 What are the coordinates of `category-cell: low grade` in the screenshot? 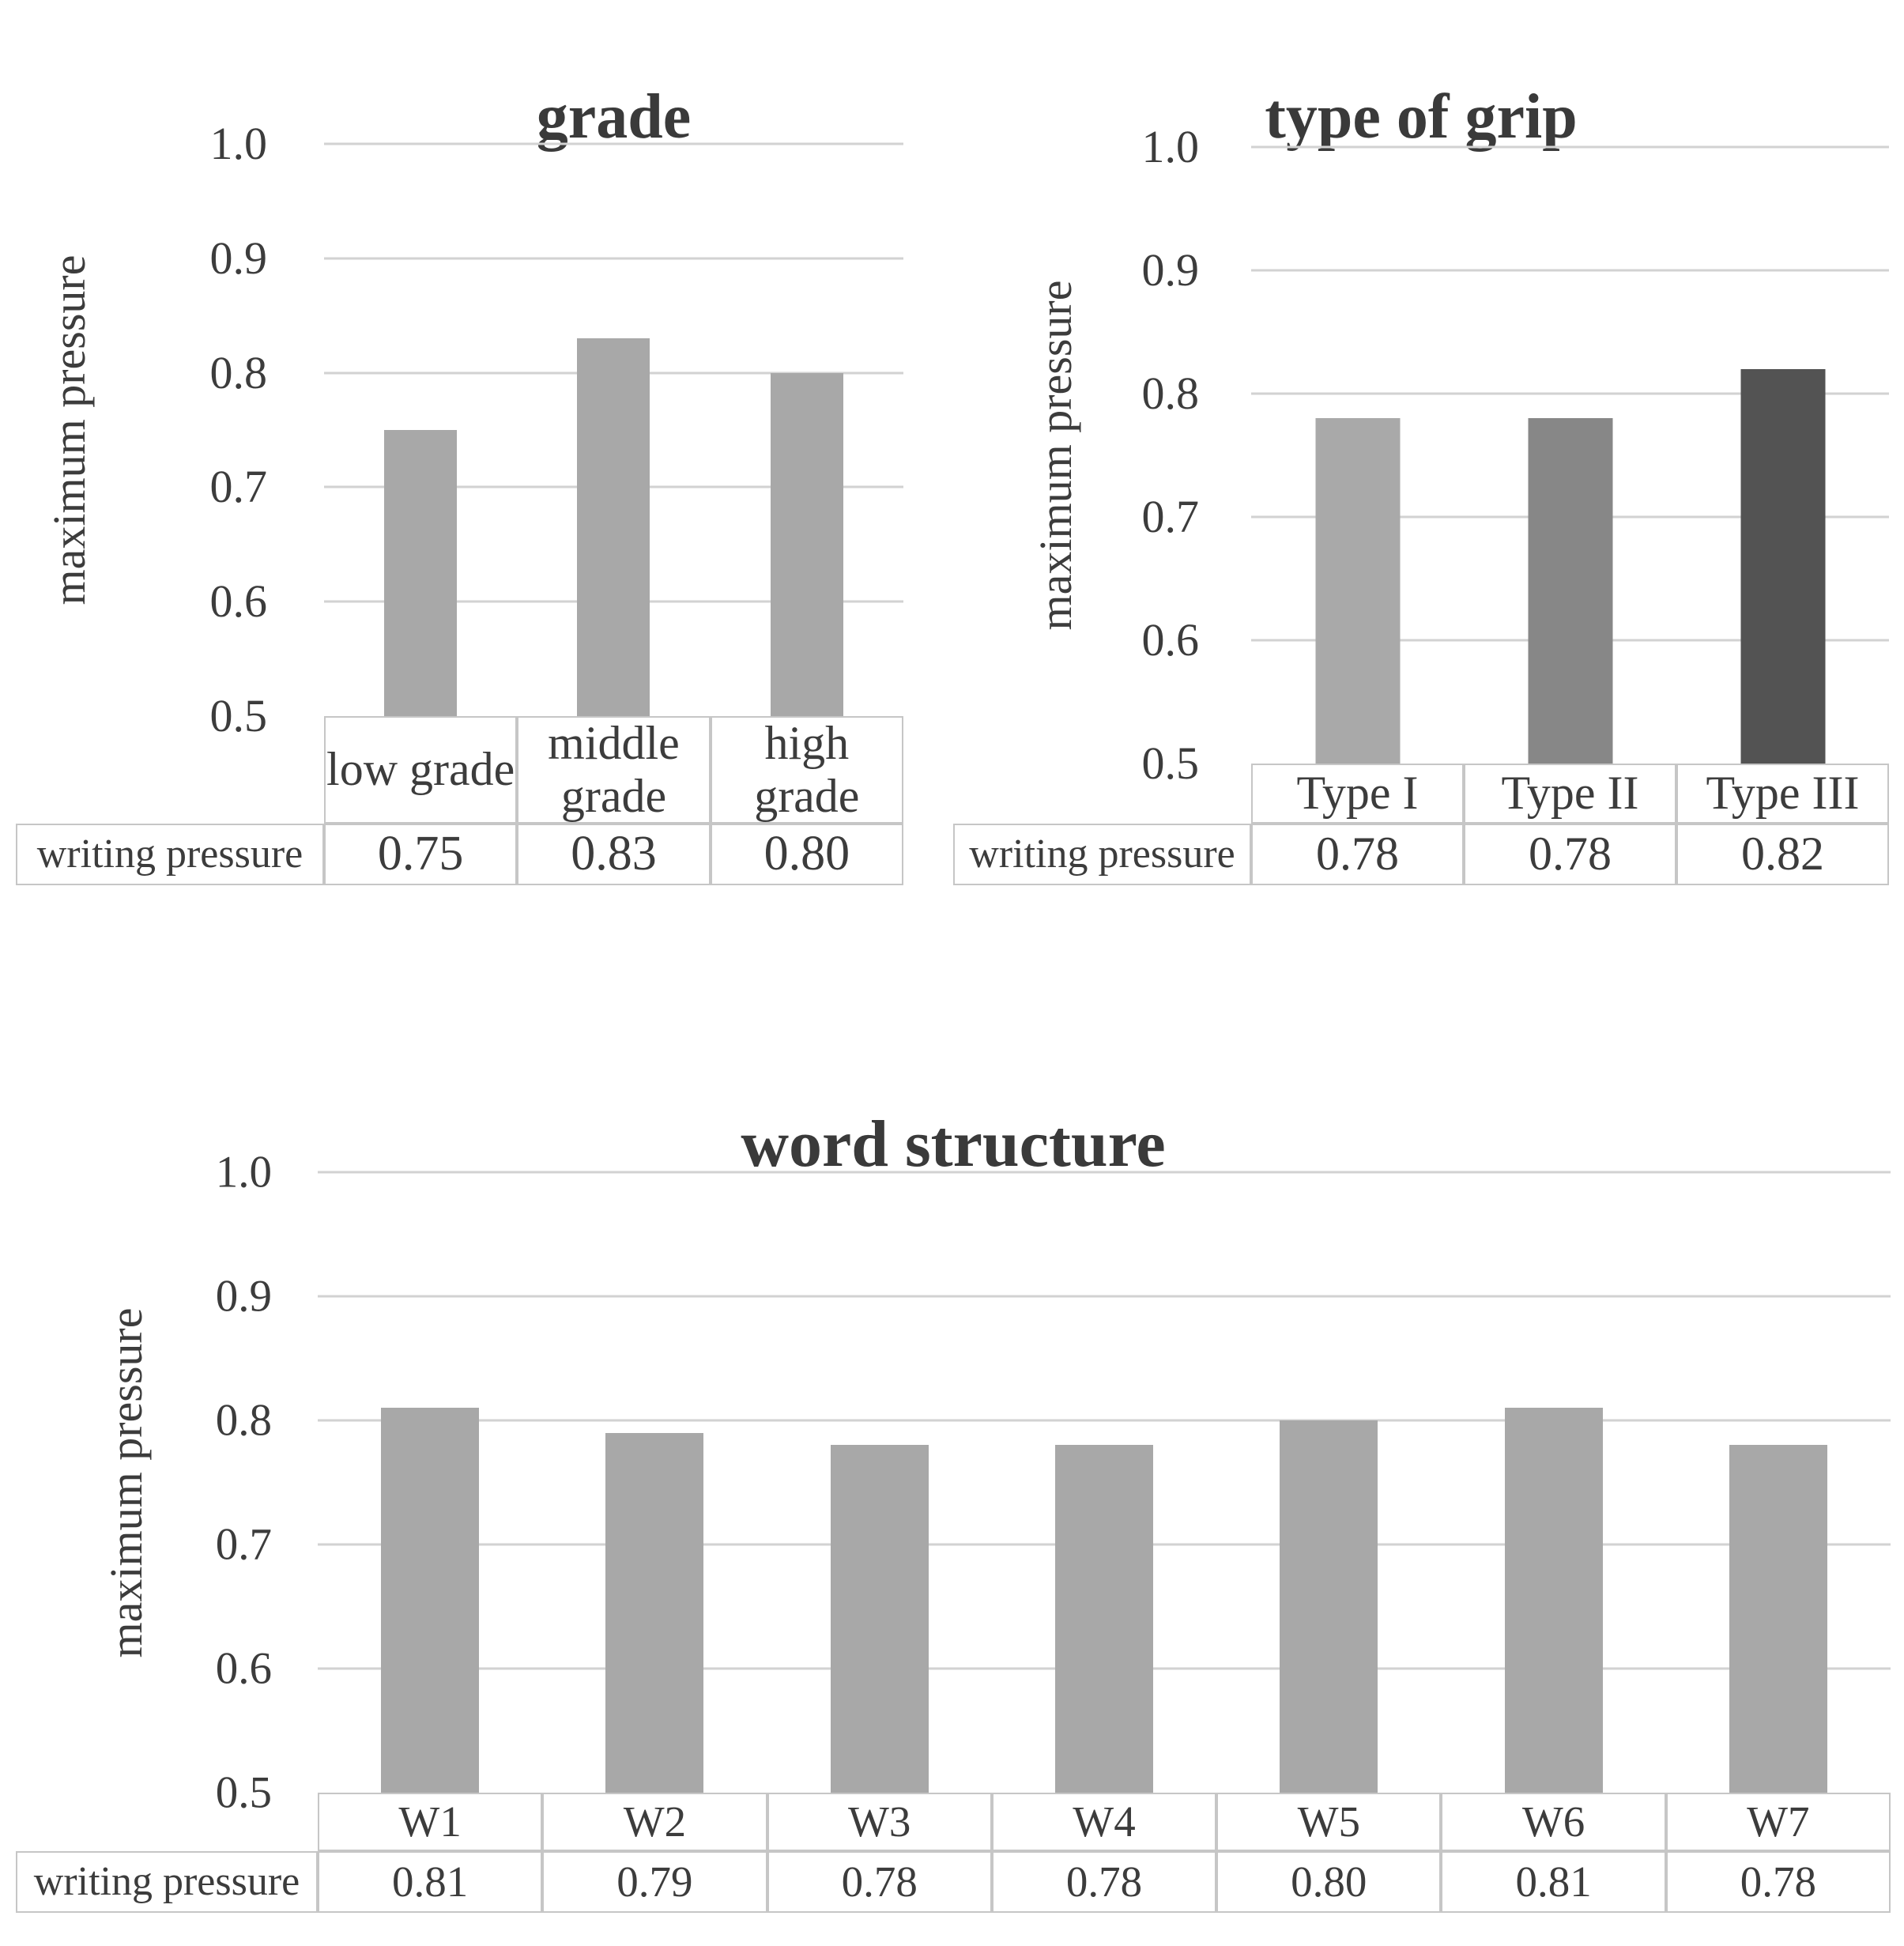 It's located at (421, 770).